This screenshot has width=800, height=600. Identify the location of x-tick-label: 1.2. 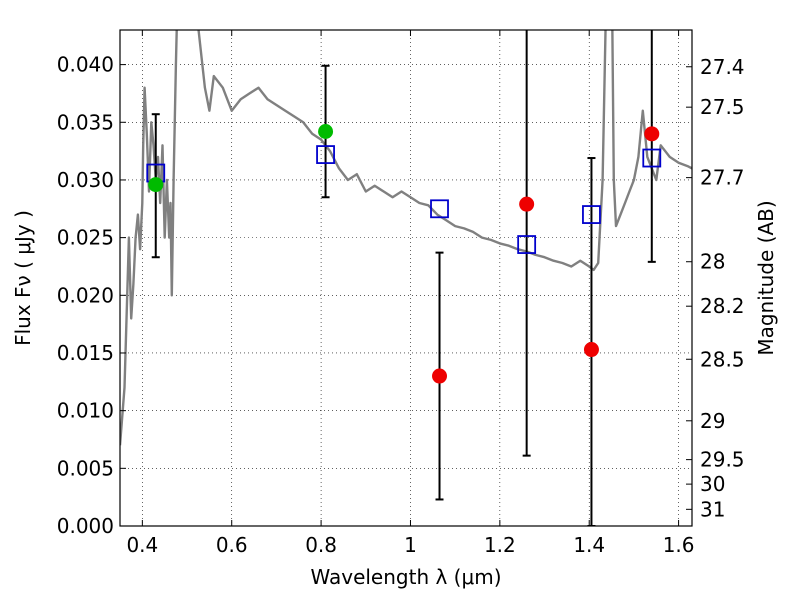
(500, 545).